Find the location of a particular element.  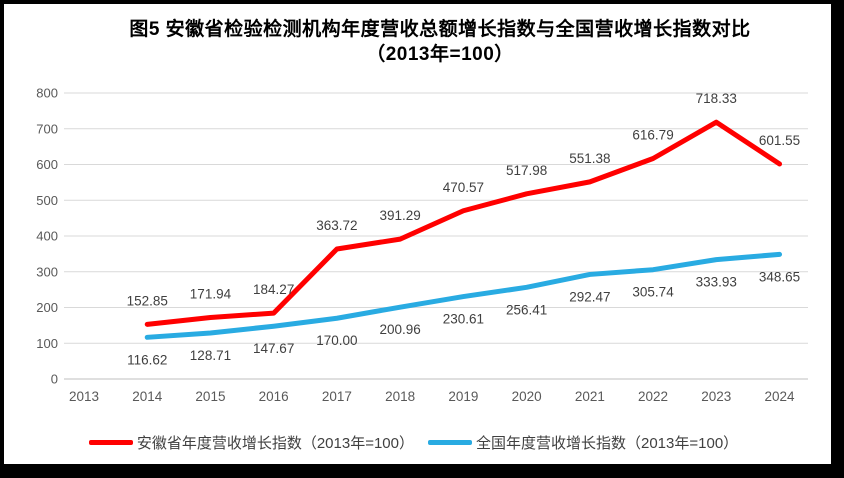

chart-title-line1: 图5 安徽省检验检测机构年度营收总额增长指数与全国营收增长指数对比 is located at coordinates (440, 29).